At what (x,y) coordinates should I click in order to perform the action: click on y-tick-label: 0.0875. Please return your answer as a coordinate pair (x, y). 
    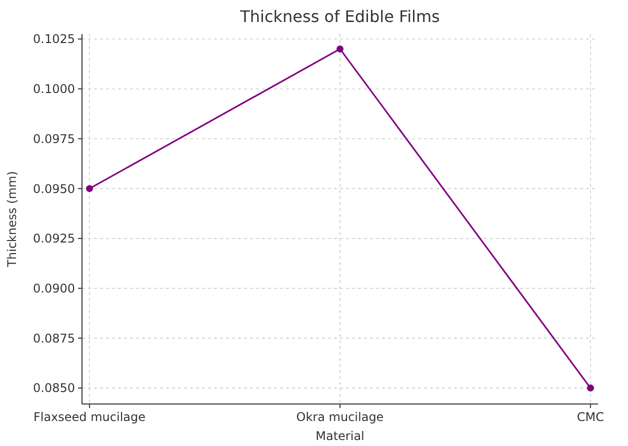
    Looking at the image, I should click on (54, 338).